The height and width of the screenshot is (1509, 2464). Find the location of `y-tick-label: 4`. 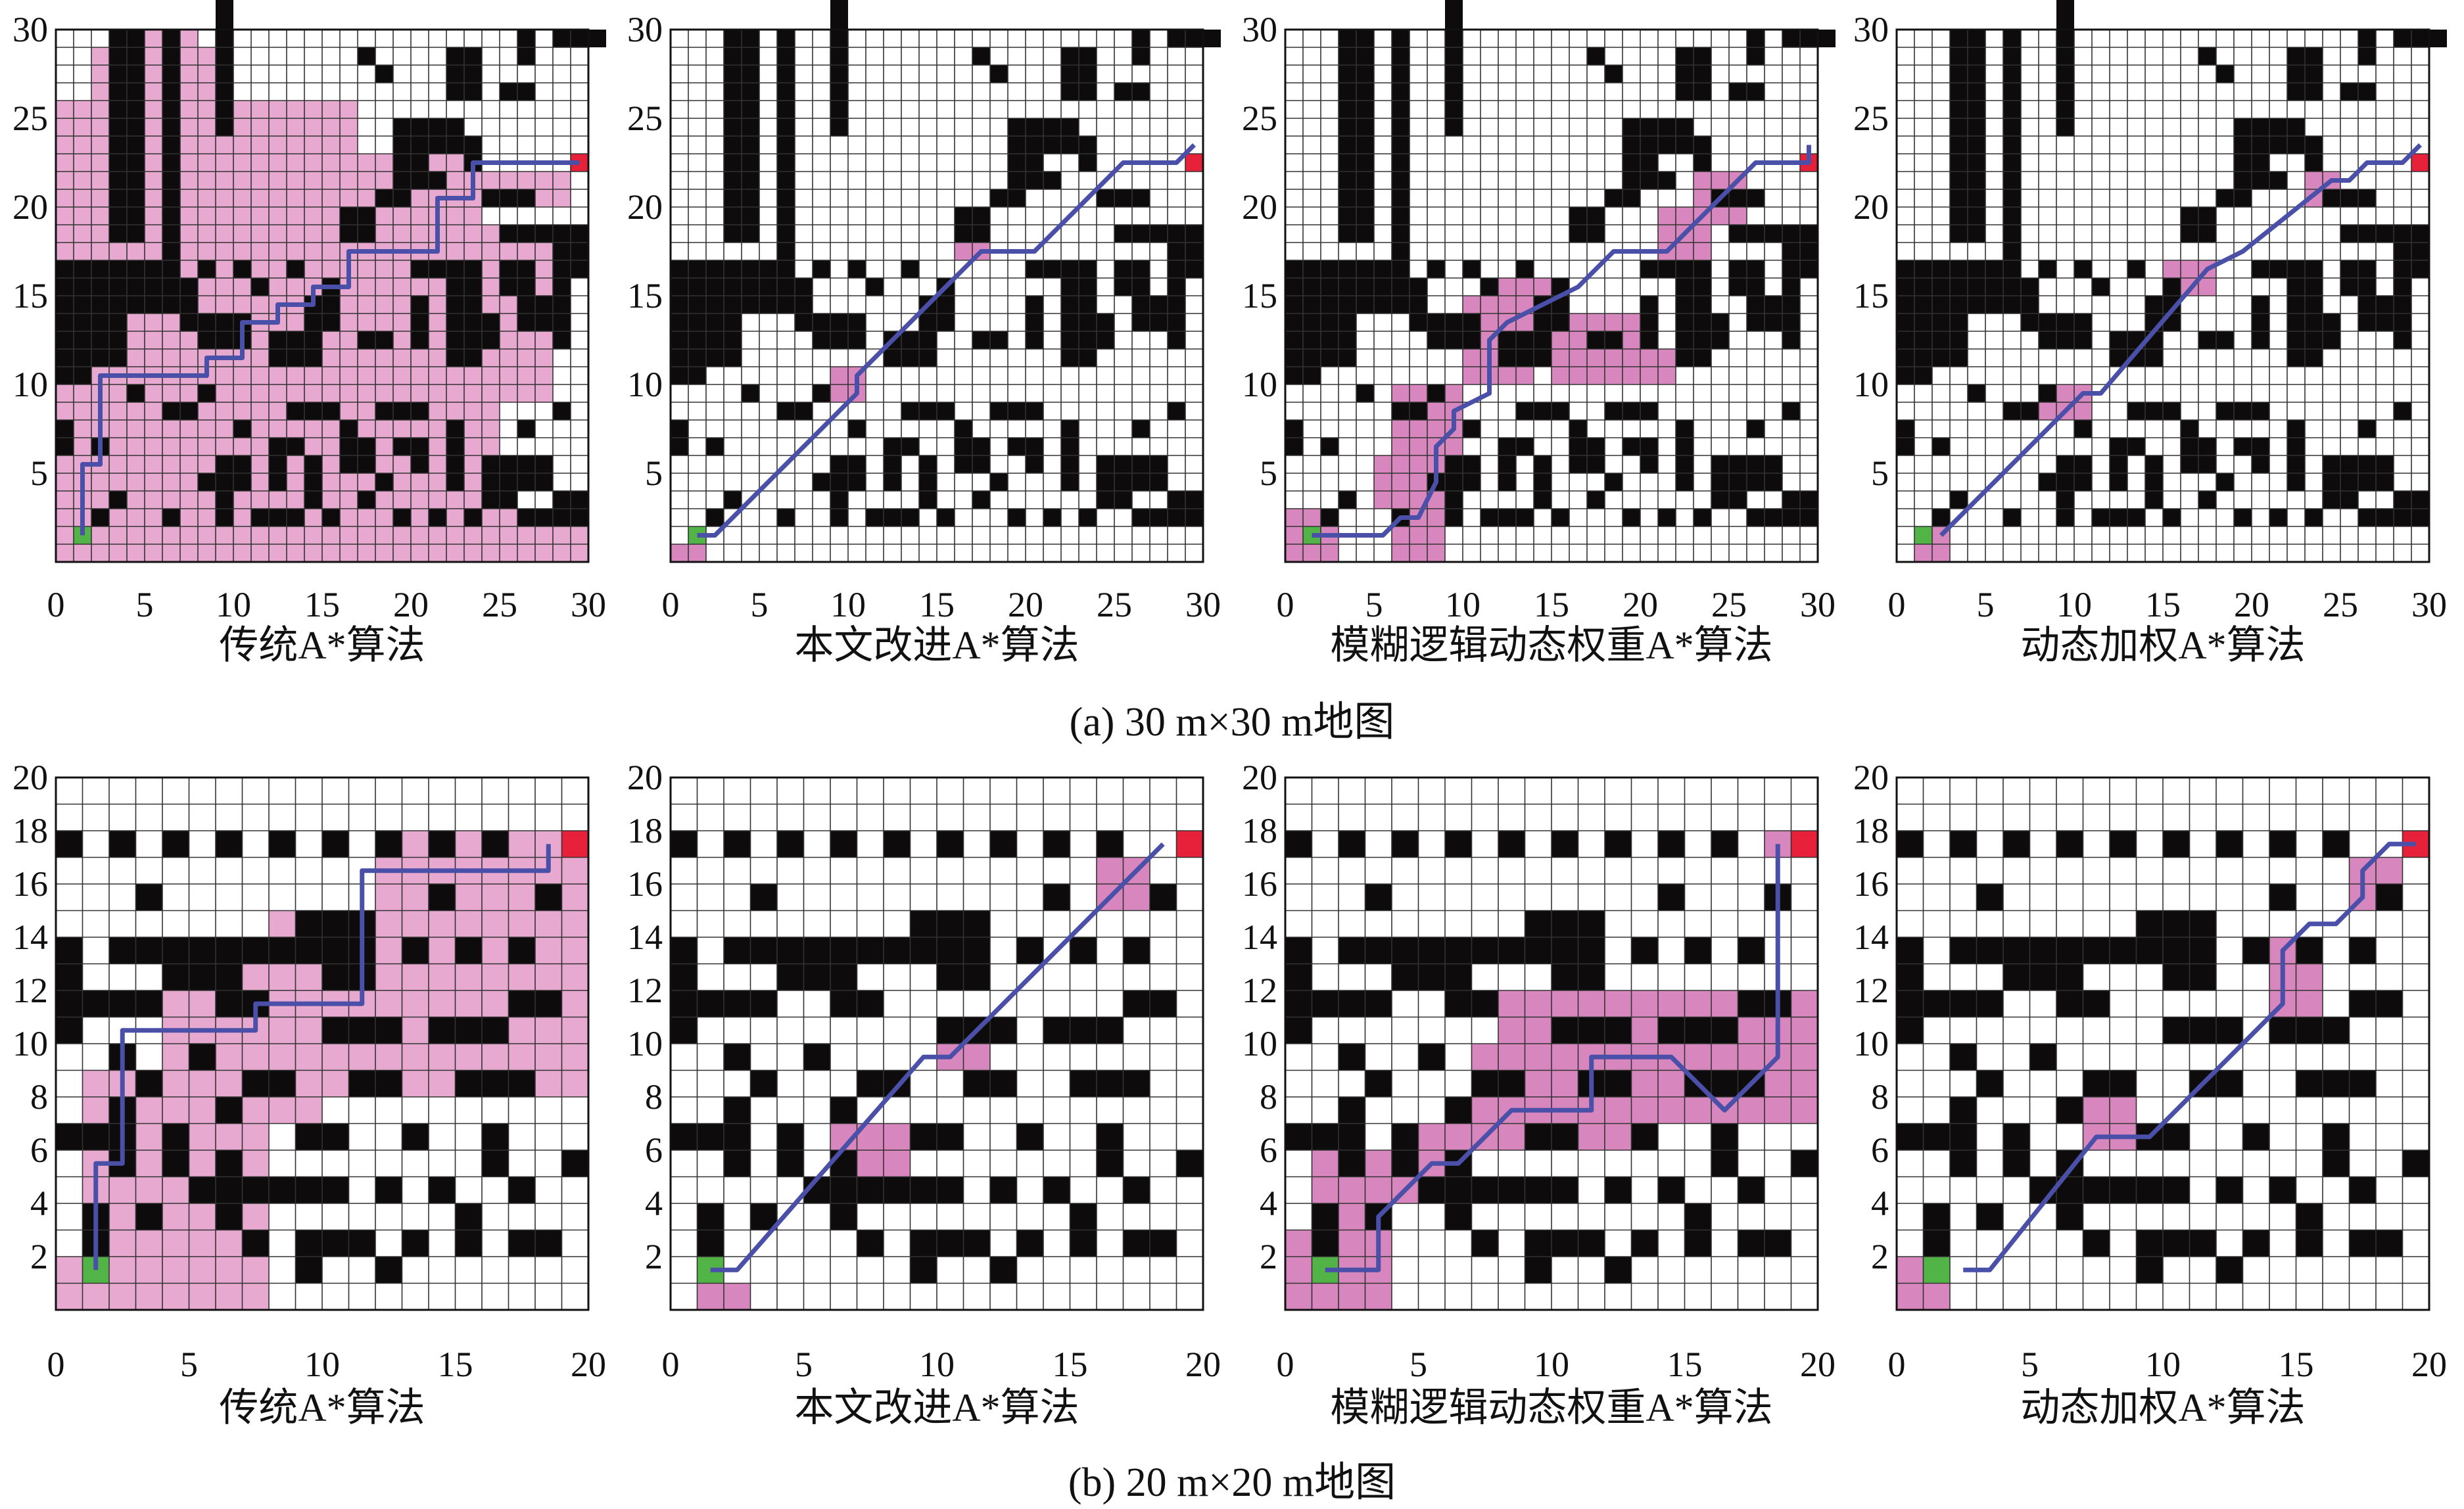

y-tick-label: 4 is located at coordinates (1268, 1203).